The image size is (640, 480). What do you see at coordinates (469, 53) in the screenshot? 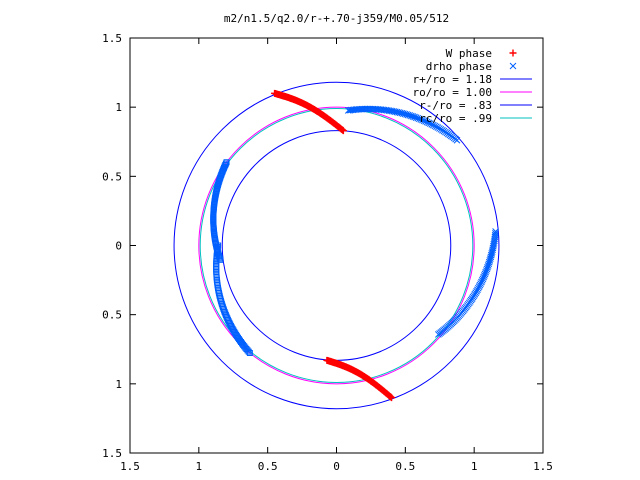
I see `legend-label: W phase` at bounding box center [469, 53].